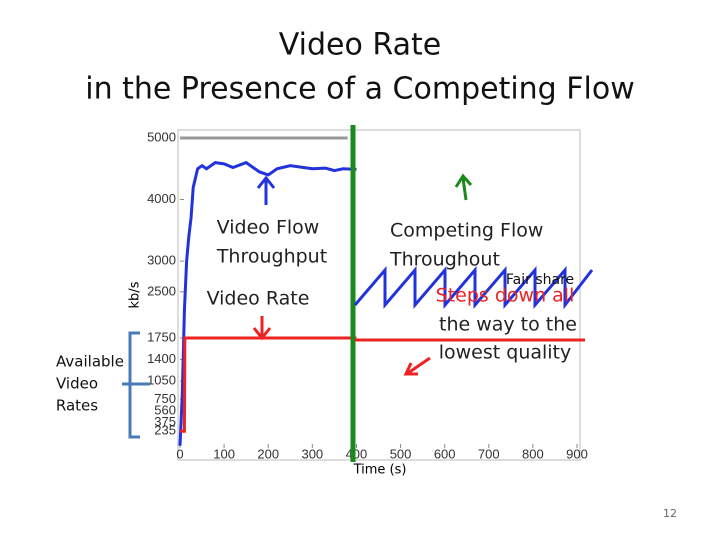 The height and width of the screenshot is (540, 720). What do you see at coordinates (179, 453) in the screenshot?
I see `x-tick-label: 0` at bounding box center [179, 453].